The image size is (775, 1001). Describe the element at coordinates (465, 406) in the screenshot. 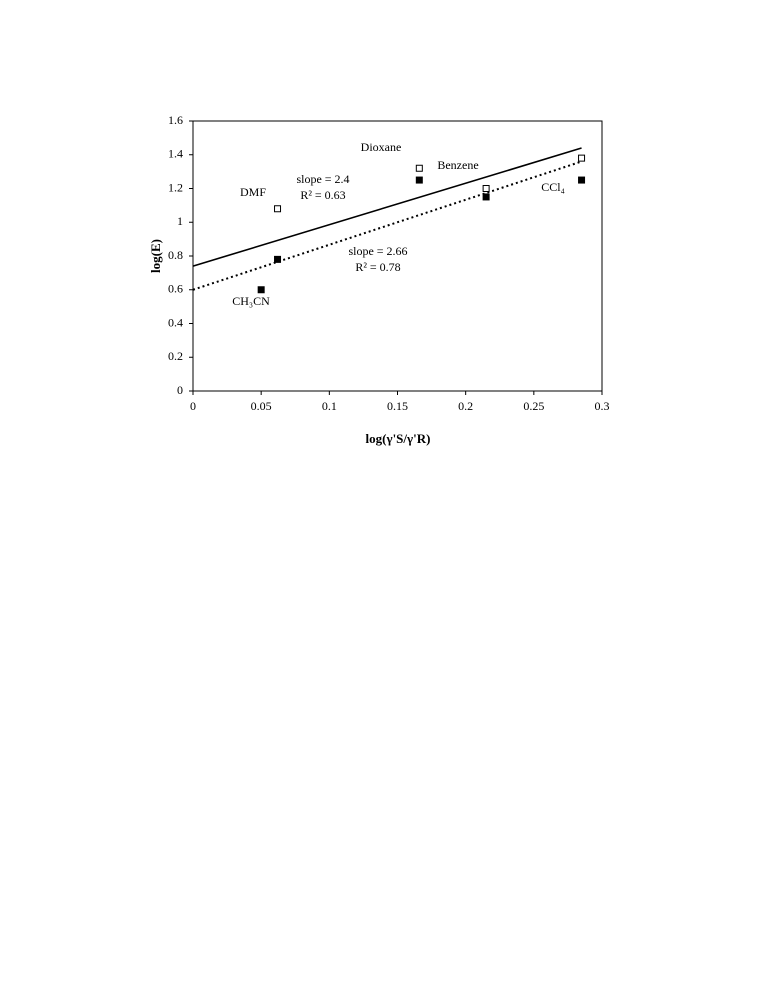

I see `x-tick-label: 0.2` at that location.